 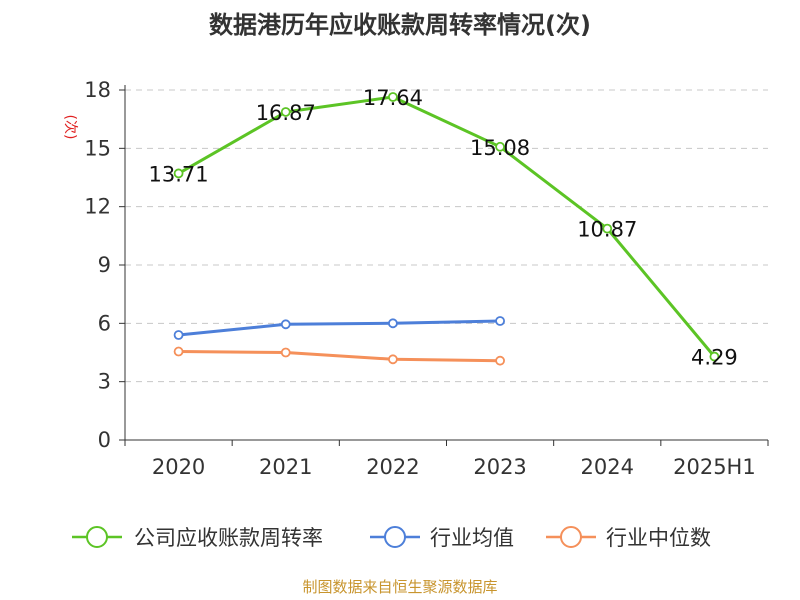 What do you see at coordinates (399, 587) in the screenshot?
I see `source-note: 制图数据来自恒生聚源数据库` at bounding box center [399, 587].